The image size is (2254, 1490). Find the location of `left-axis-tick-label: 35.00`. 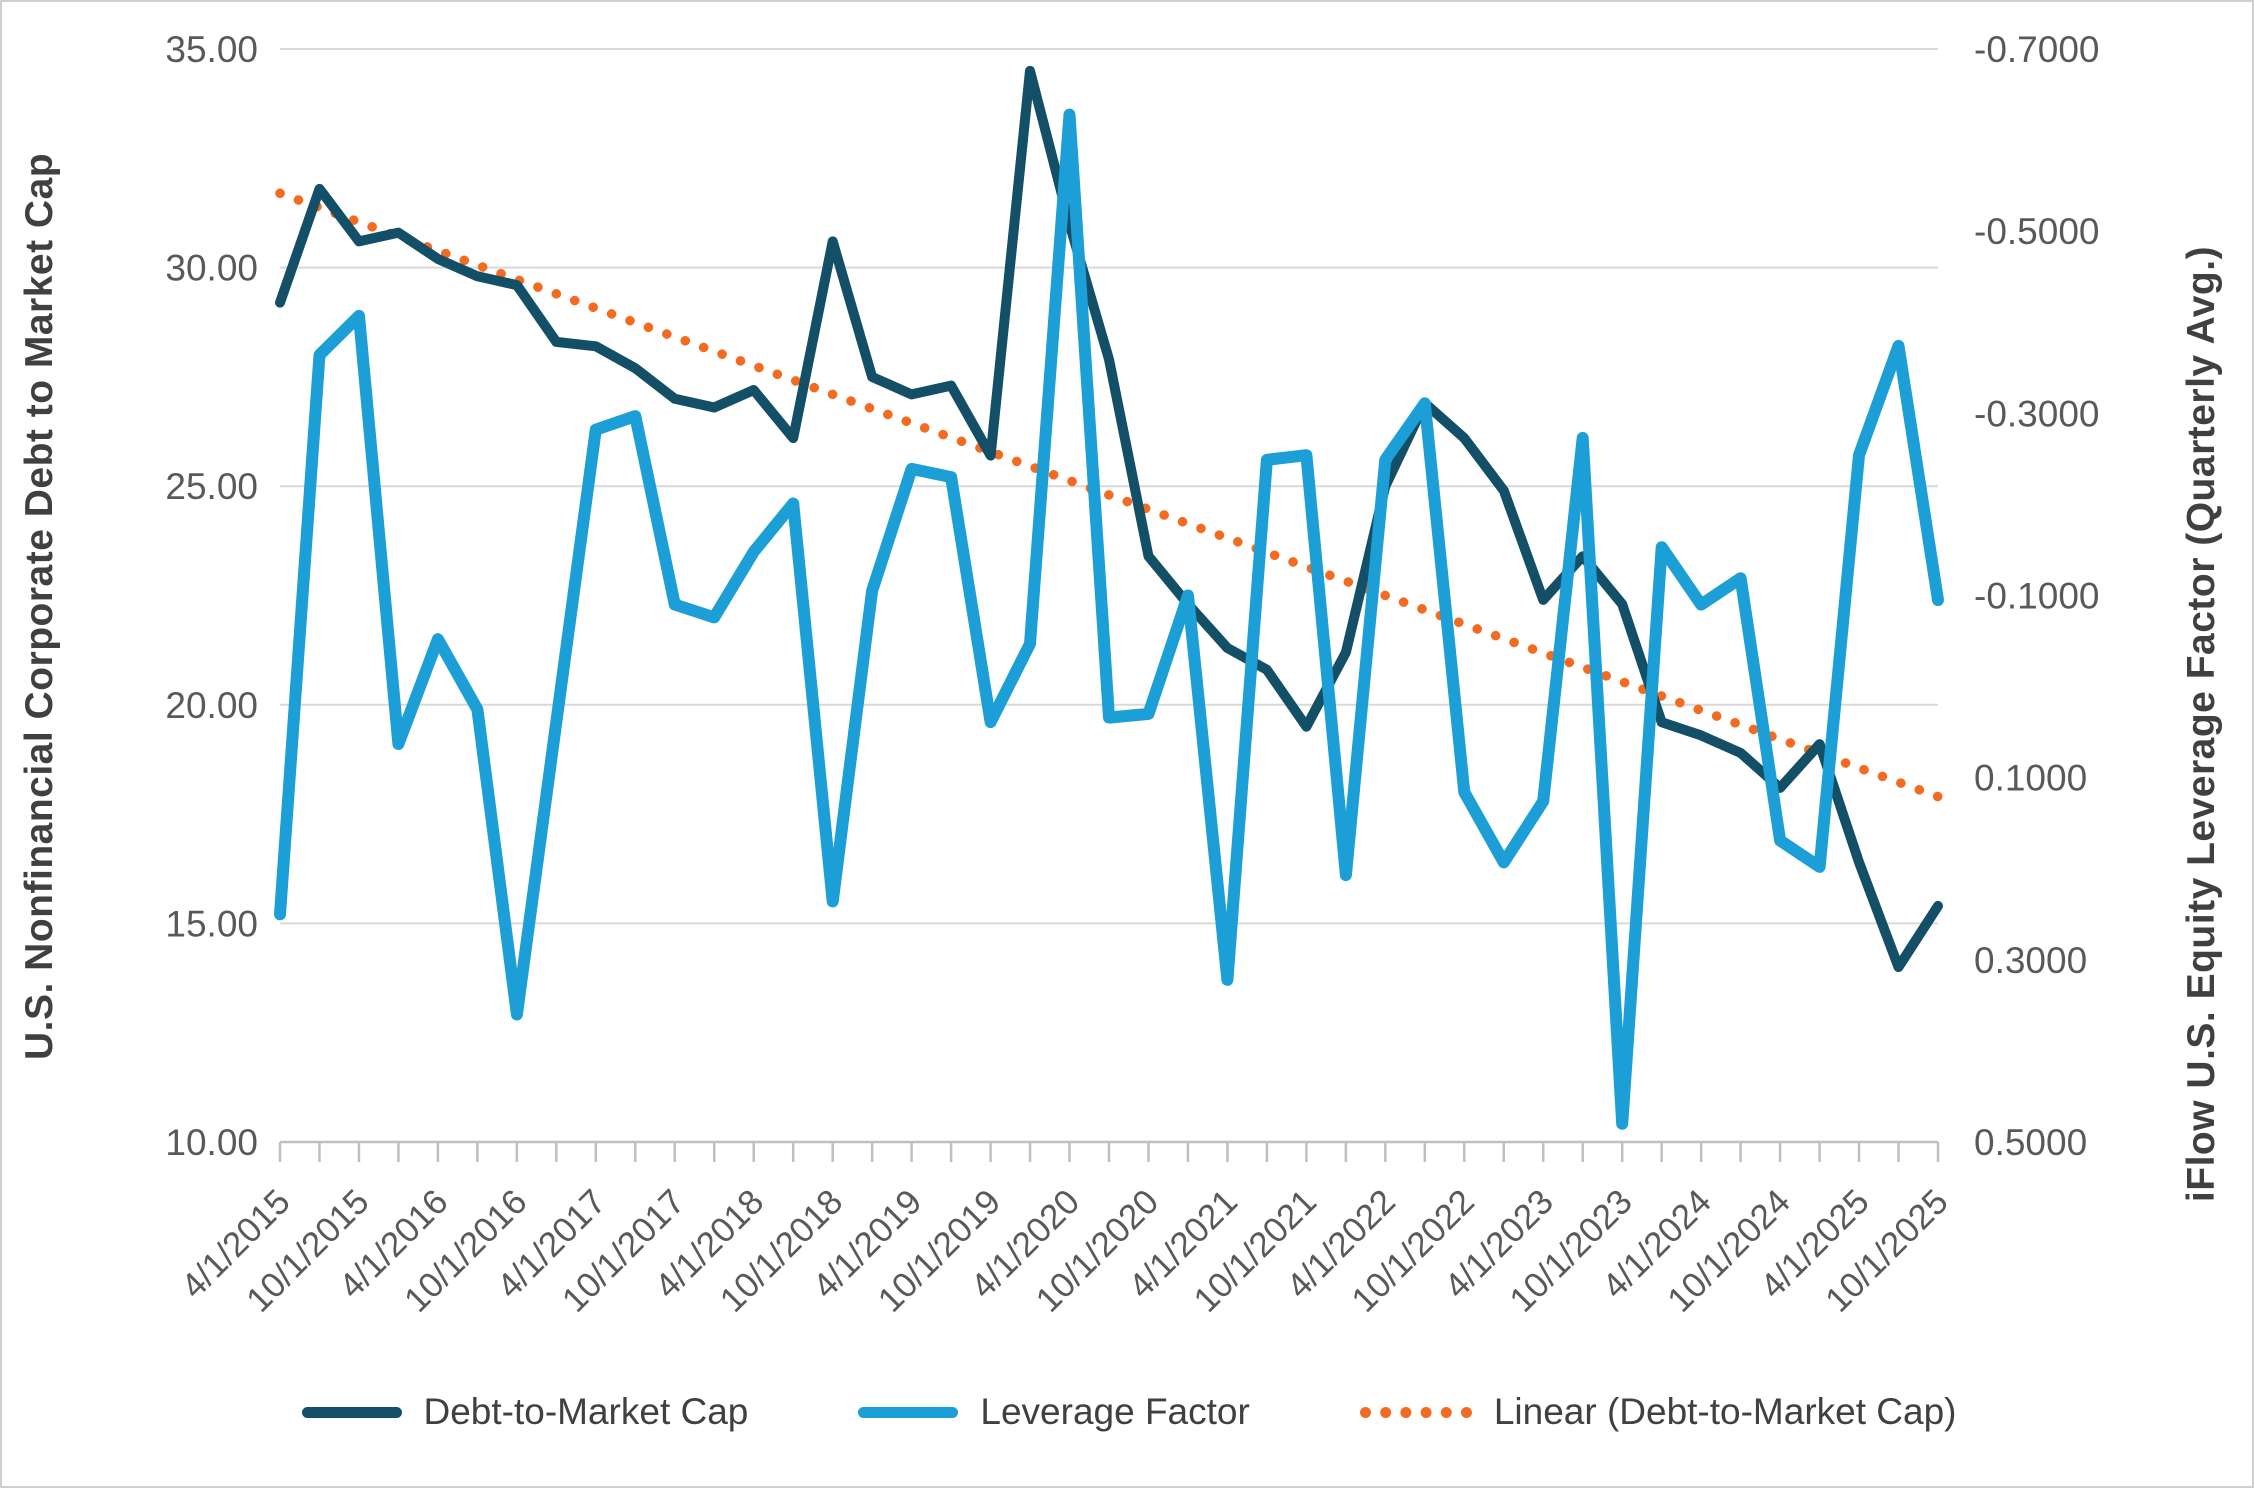

left-axis-tick-label: 35.00 is located at coordinates (211, 49).